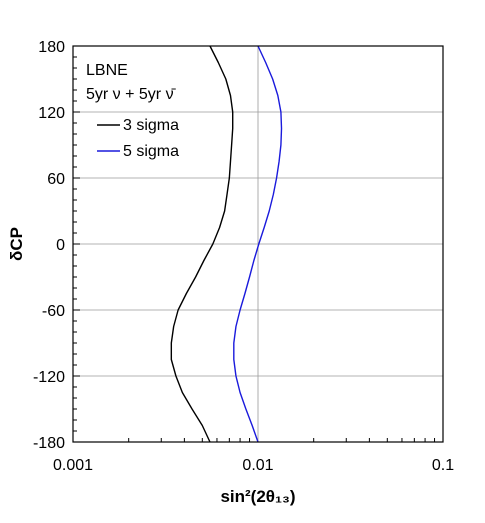  Describe the element at coordinates (202, 244) in the screenshot. I see `series-line-3-sigma` at that location.